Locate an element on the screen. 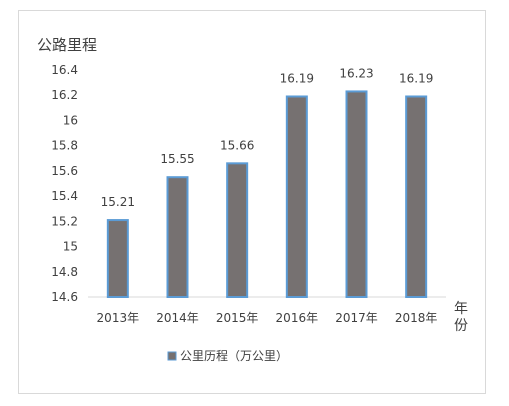 The height and width of the screenshot is (406, 509). data-label: 15.66 is located at coordinates (237, 145).